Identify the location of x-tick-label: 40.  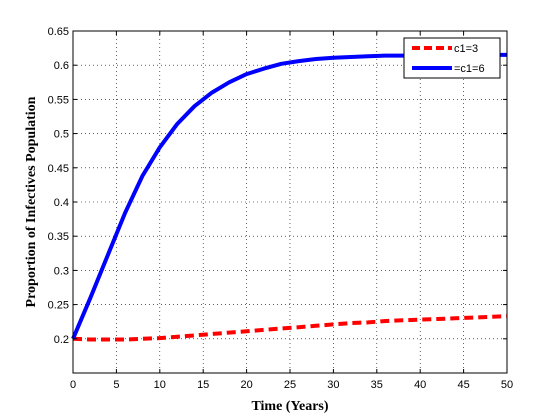
(420, 385).